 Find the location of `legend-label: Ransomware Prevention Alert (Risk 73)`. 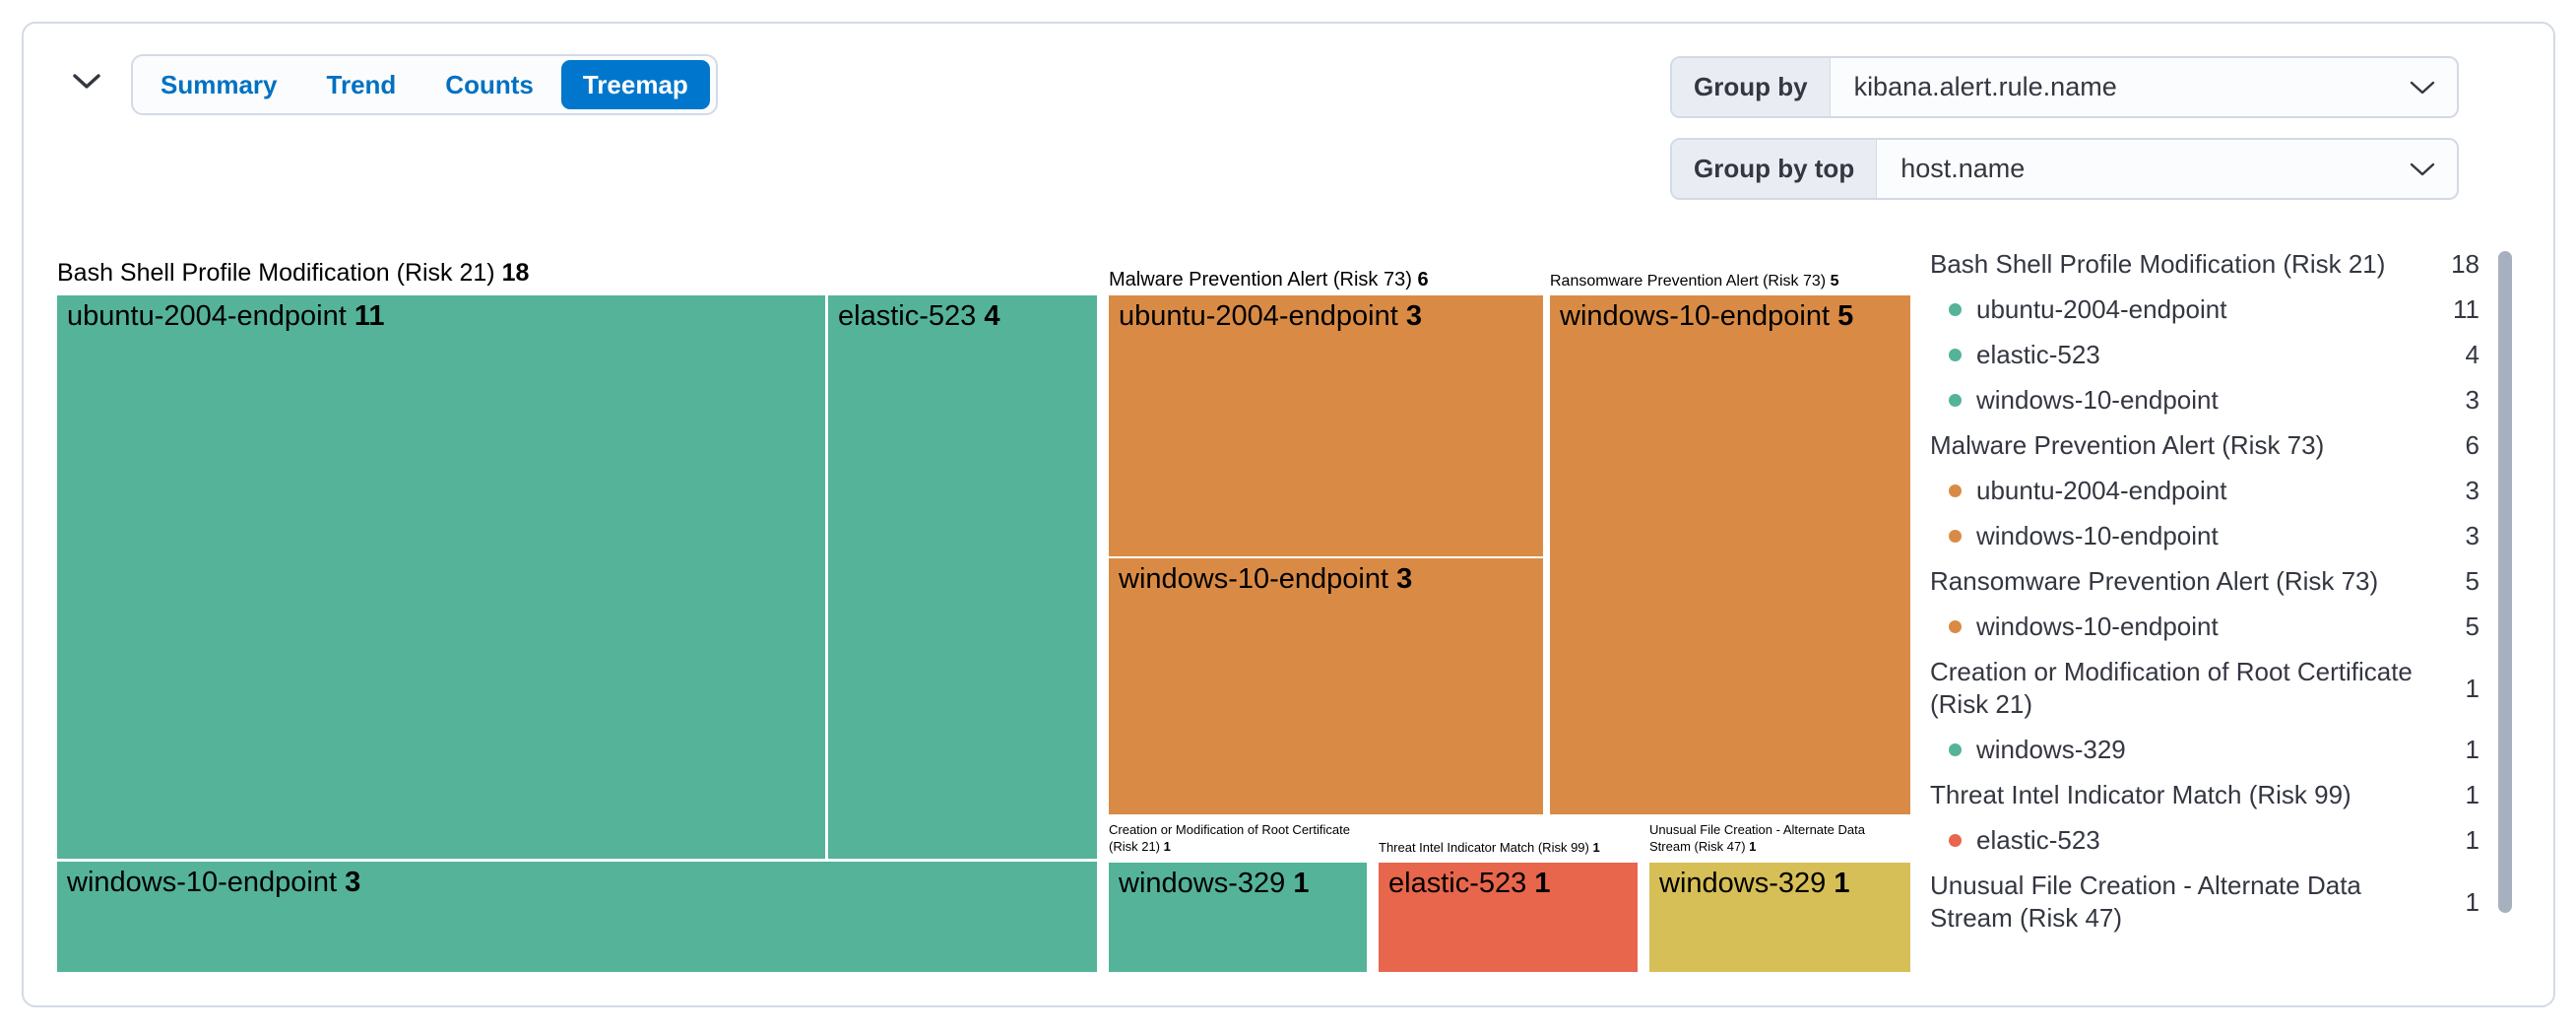

legend-label: Ransomware Prevention Alert (Risk 73) is located at coordinates (2154, 581).